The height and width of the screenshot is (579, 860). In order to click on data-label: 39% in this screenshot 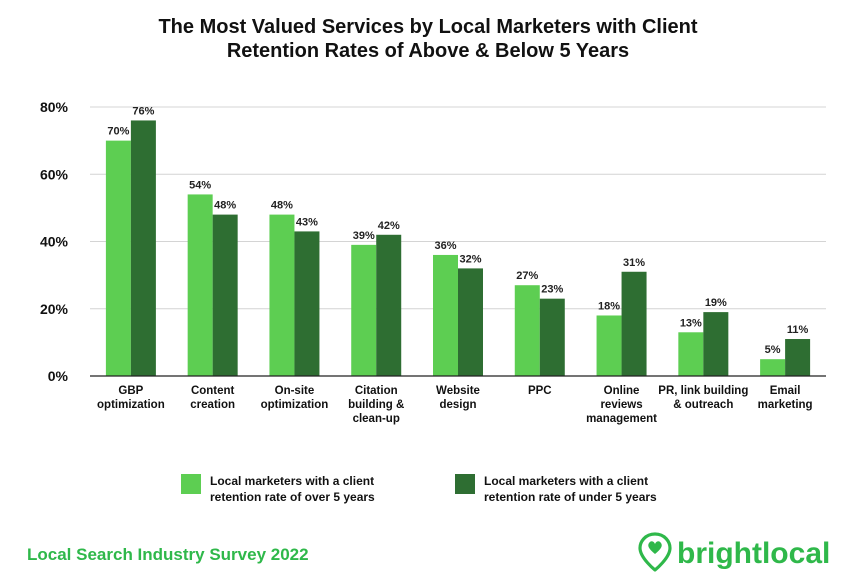, I will do `click(364, 236)`.